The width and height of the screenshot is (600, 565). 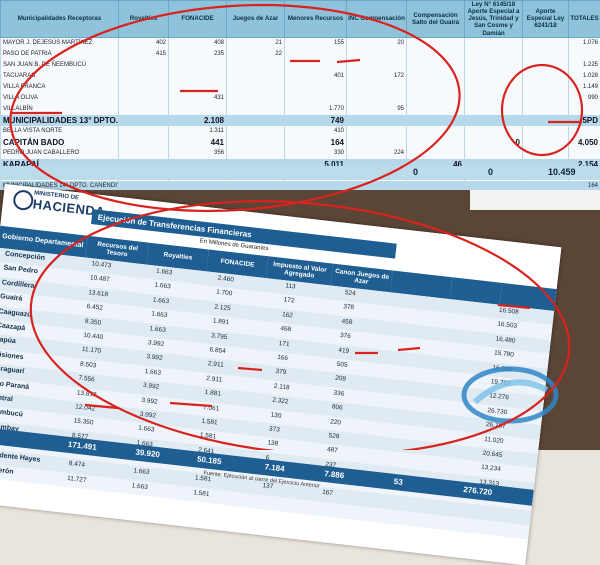 I want to click on column-header: Royalties, so click(x=144, y=19).